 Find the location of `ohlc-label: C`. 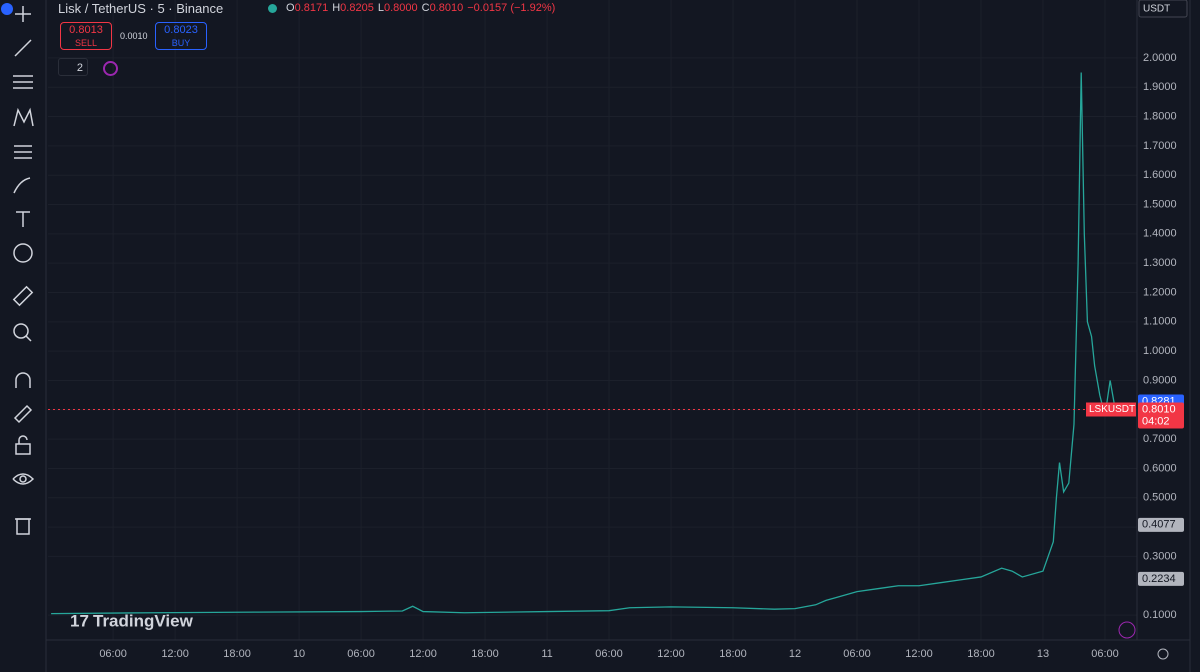

ohlc-label: C is located at coordinates (425, 8).